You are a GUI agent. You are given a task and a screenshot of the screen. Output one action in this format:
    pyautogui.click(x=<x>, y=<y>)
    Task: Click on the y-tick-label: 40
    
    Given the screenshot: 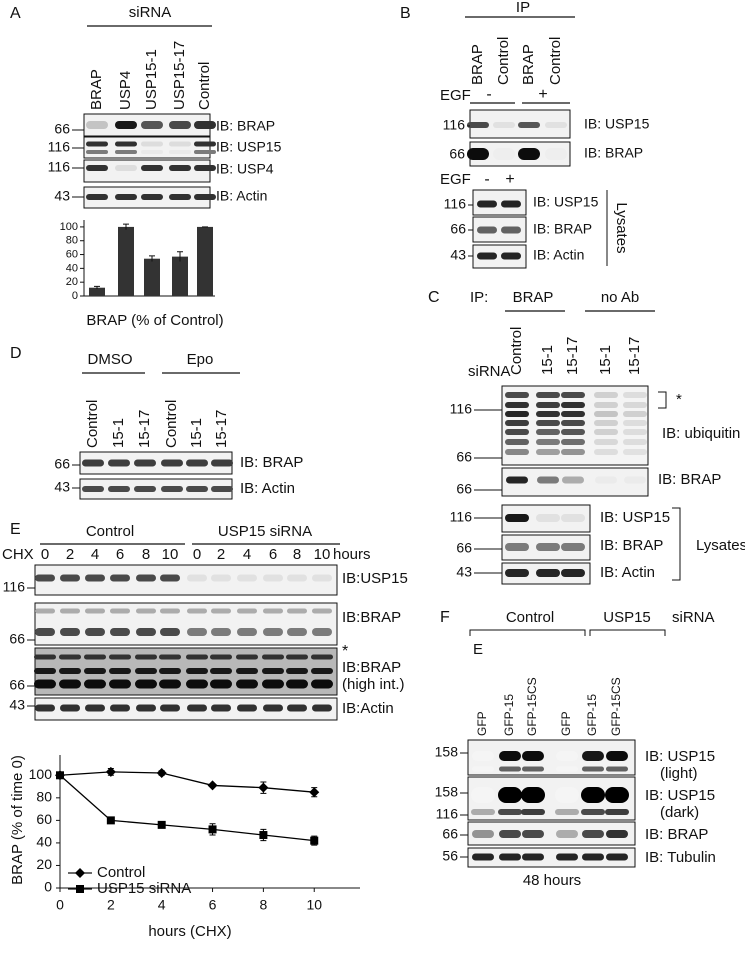 What is the action you would take?
    pyautogui.click(x=72, y=268)
    